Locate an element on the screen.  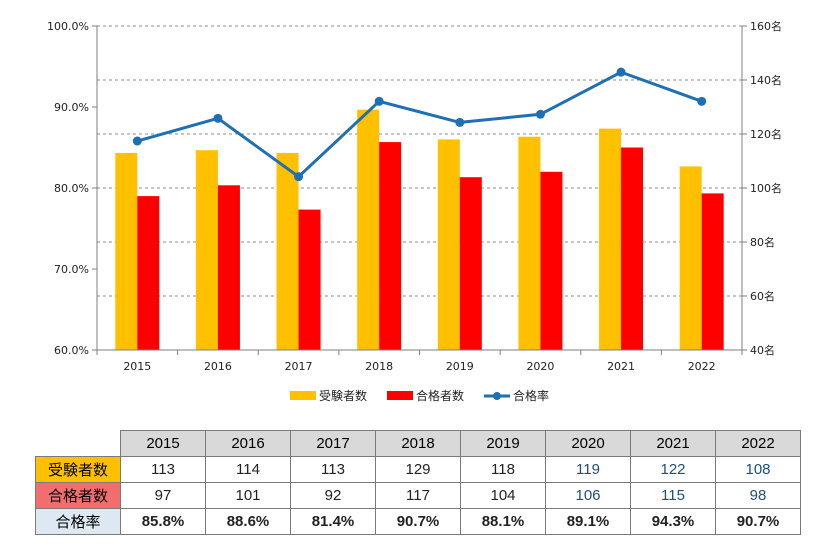
year-header: 2016 is located at coordinates (248, 443).